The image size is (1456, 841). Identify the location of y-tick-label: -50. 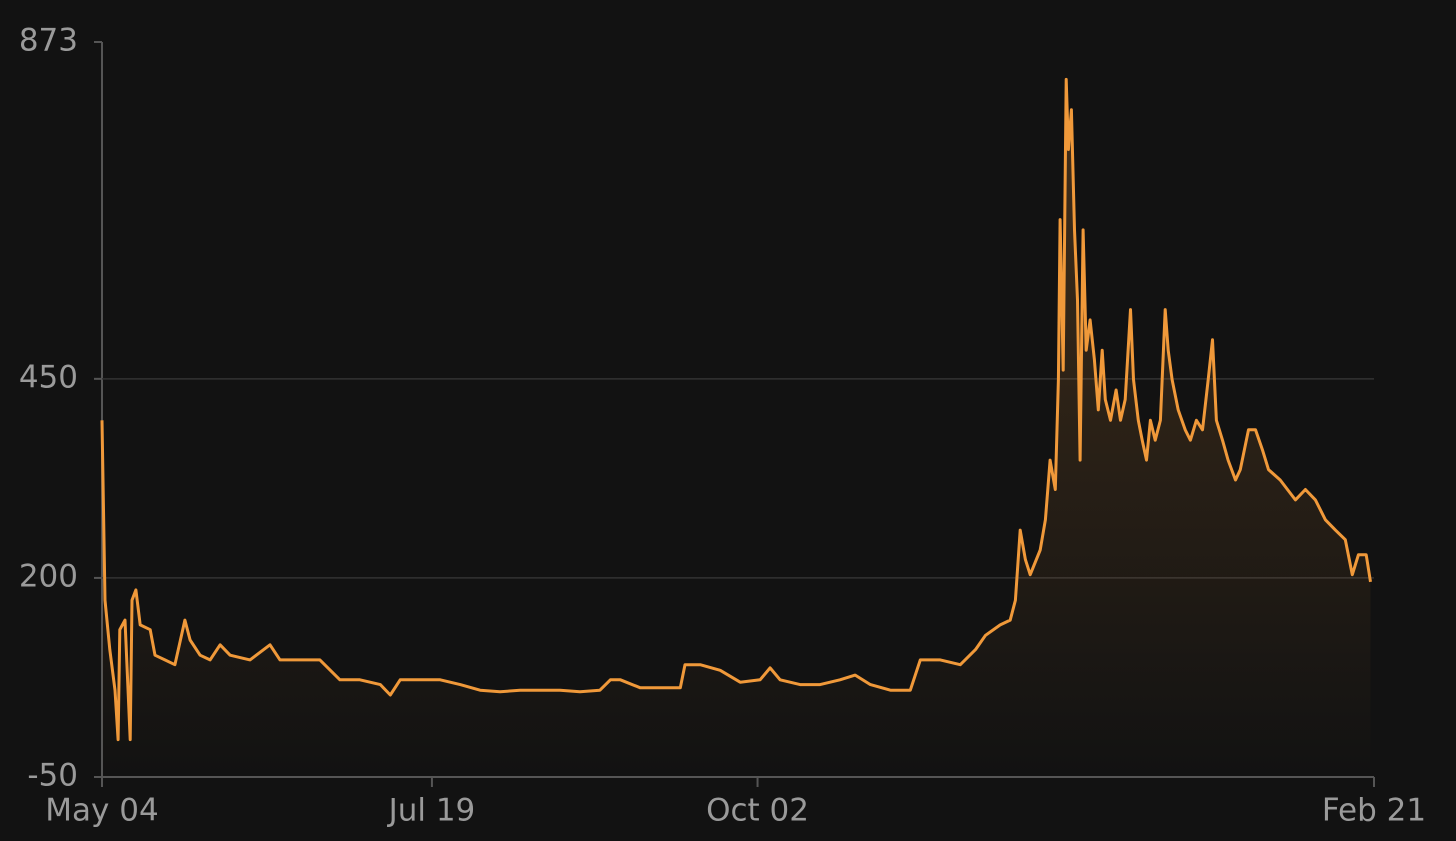
(52, 776).